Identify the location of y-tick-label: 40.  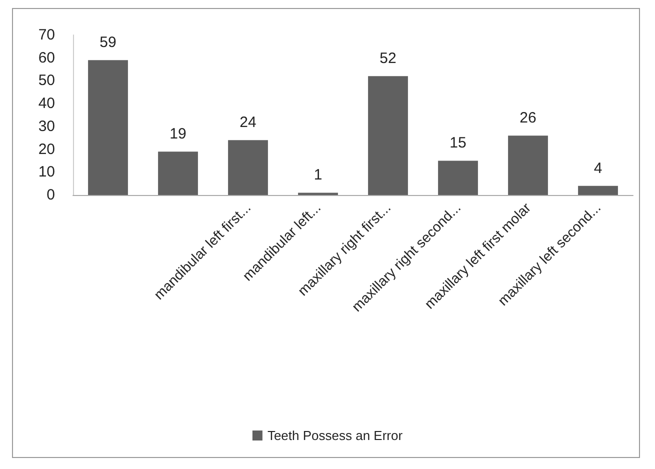
(46, 103).